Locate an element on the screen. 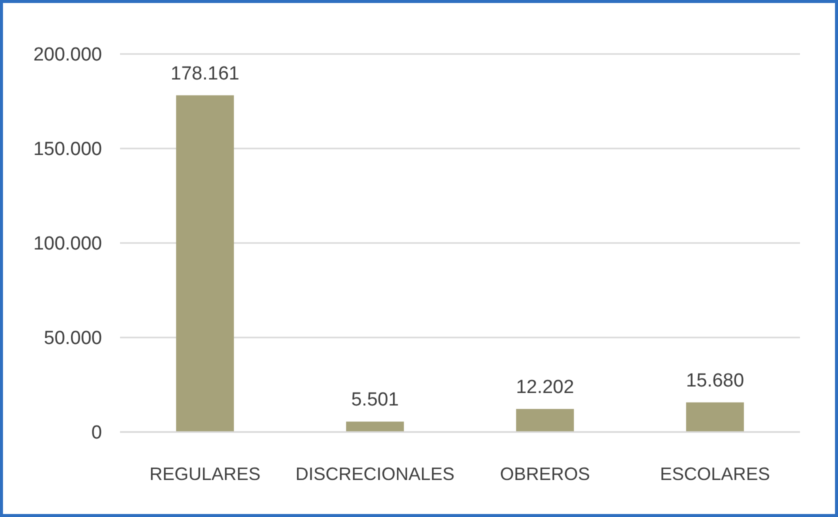 This screenshot has width=838, height=517. y-tick-label: 50.000 is located at coordinates (73, 339).